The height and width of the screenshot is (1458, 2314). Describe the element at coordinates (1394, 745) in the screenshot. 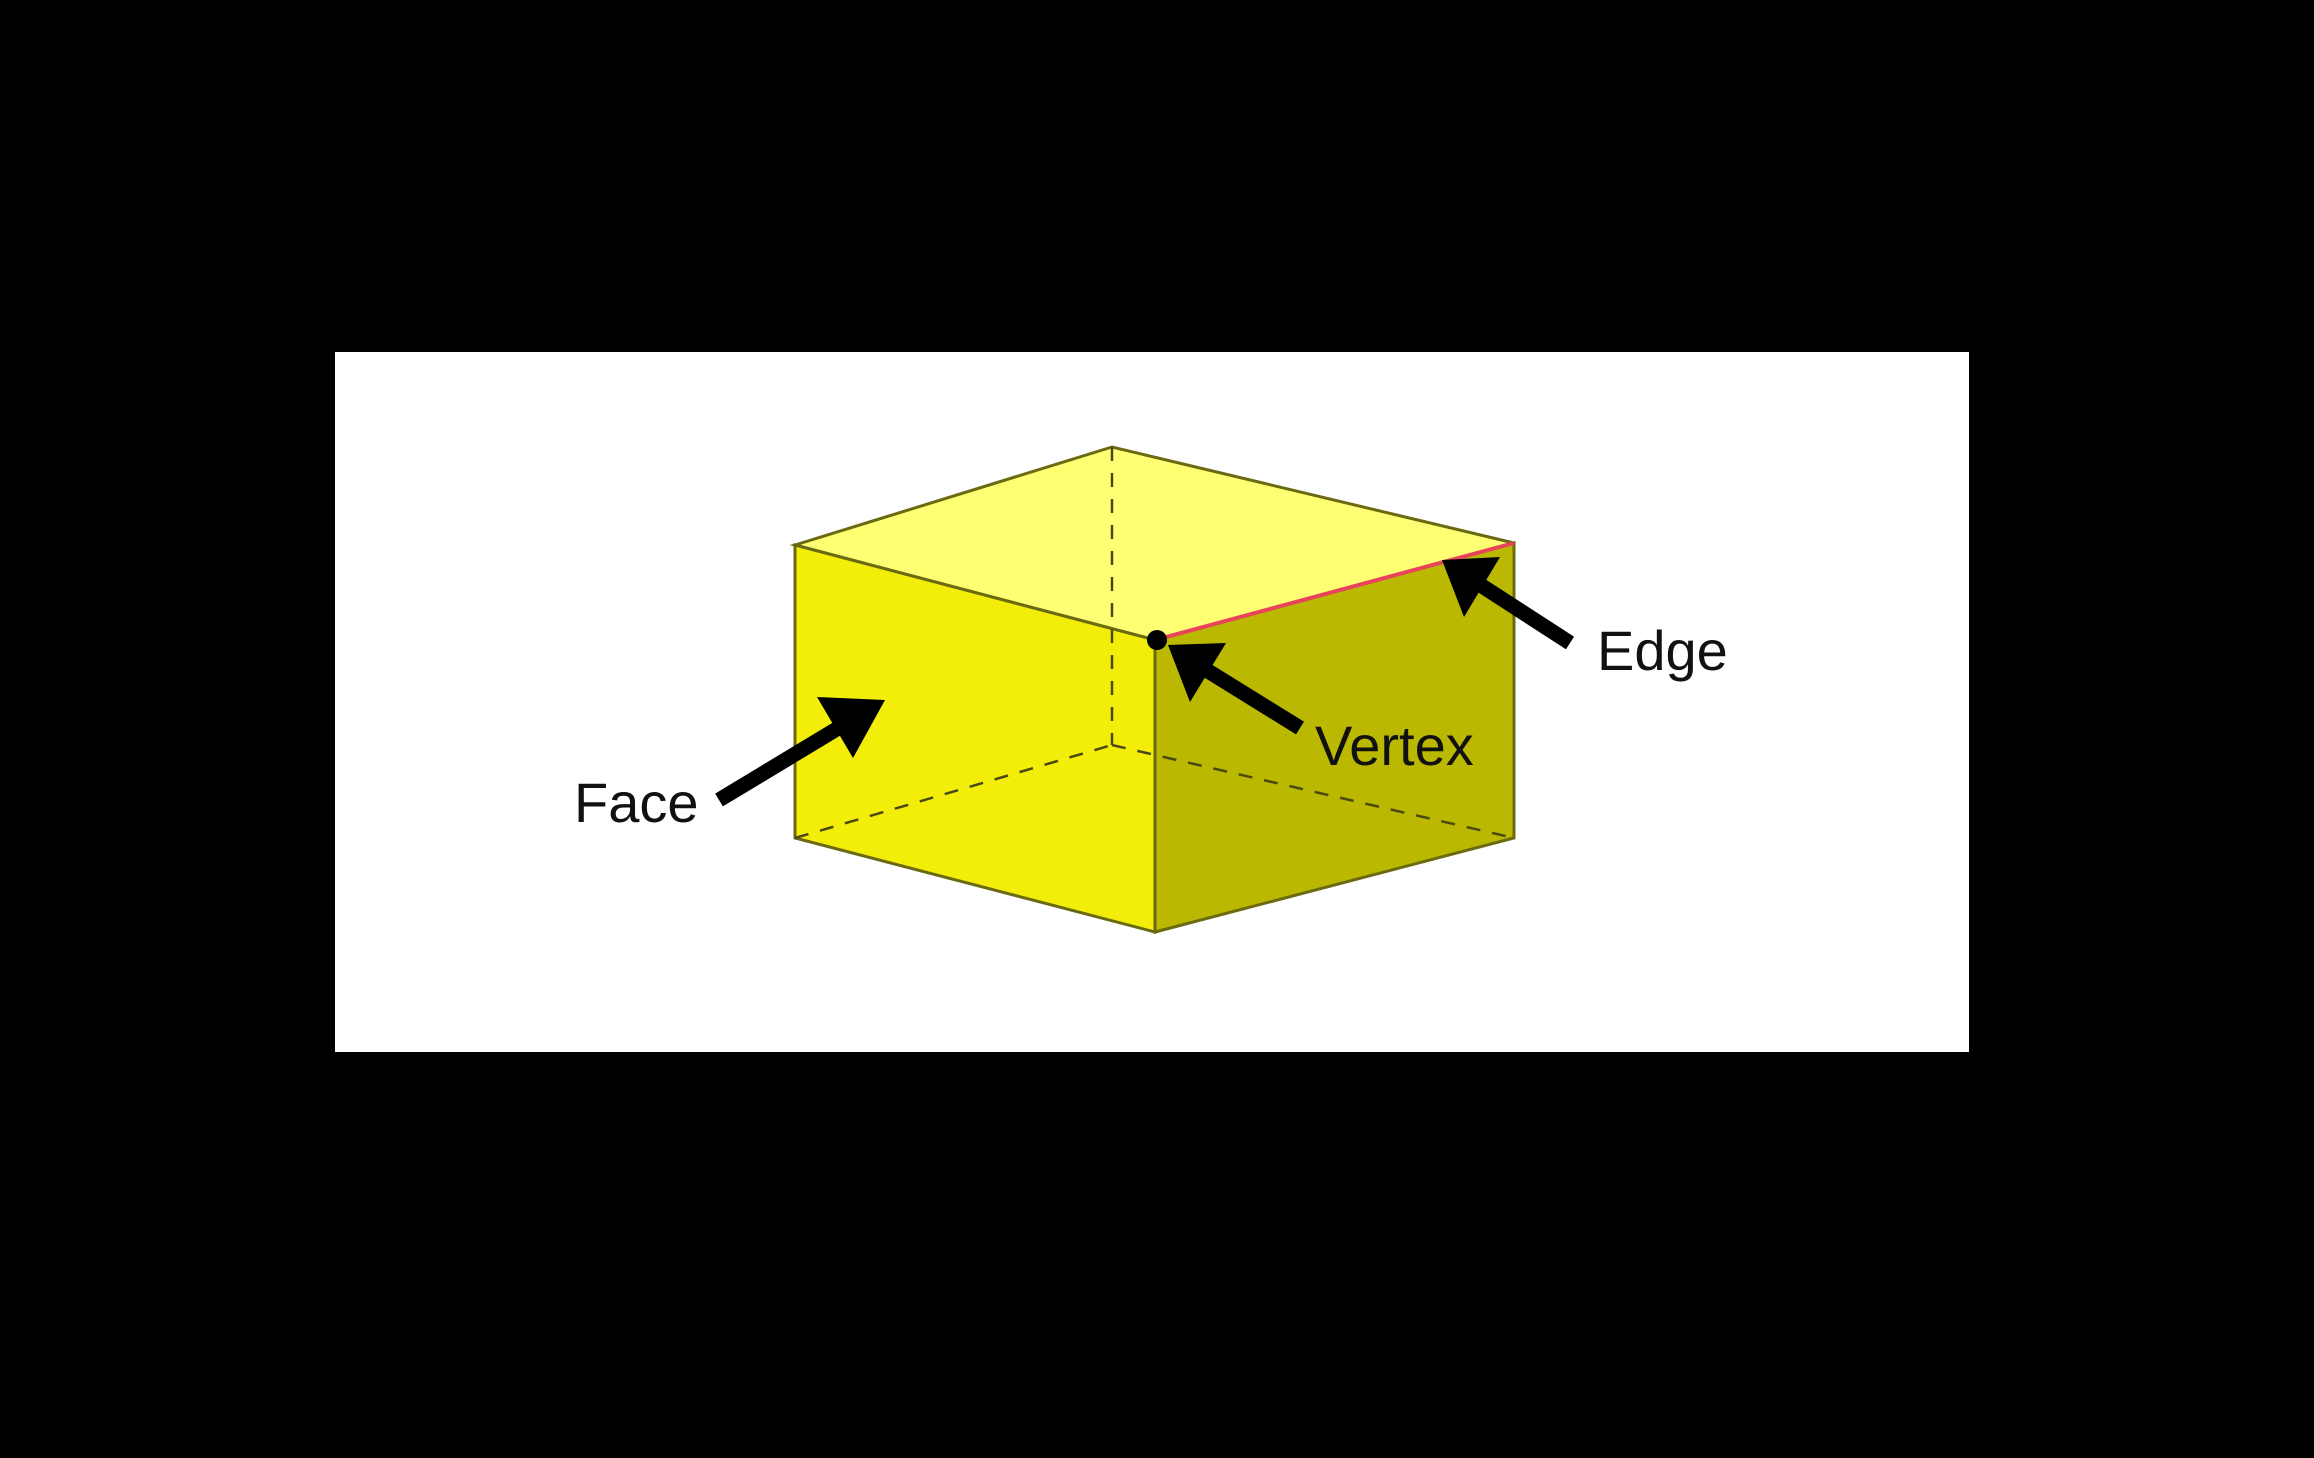

I see `vertex-label: Vertex` at that location.